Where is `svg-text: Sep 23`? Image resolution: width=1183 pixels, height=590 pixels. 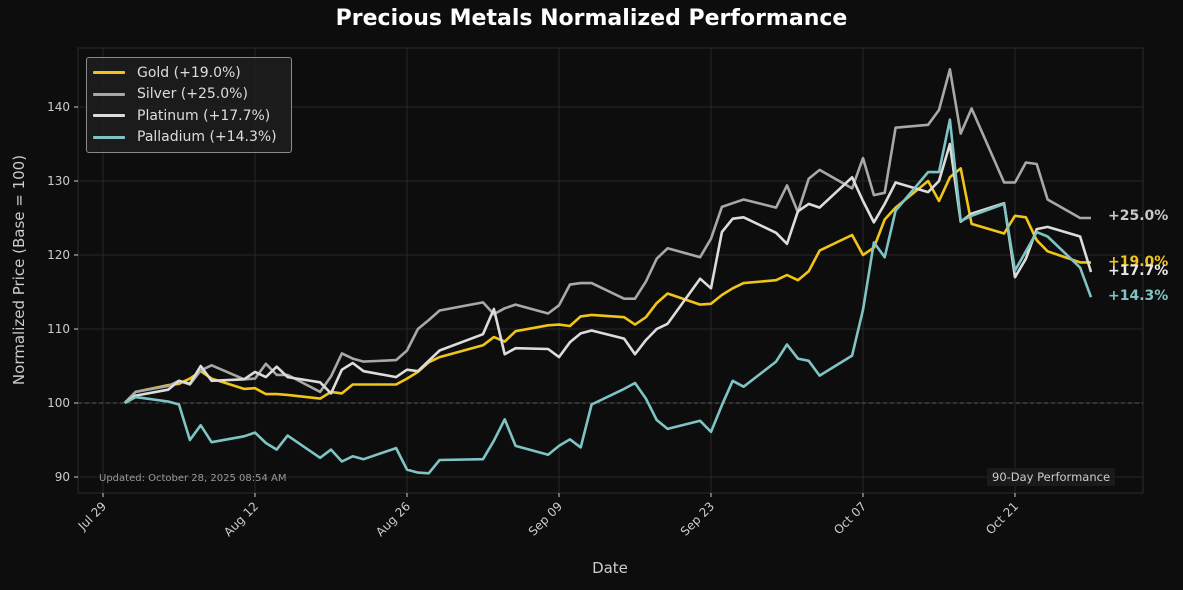
svg-text: Sep 23 is located at coordinates (697, 518).